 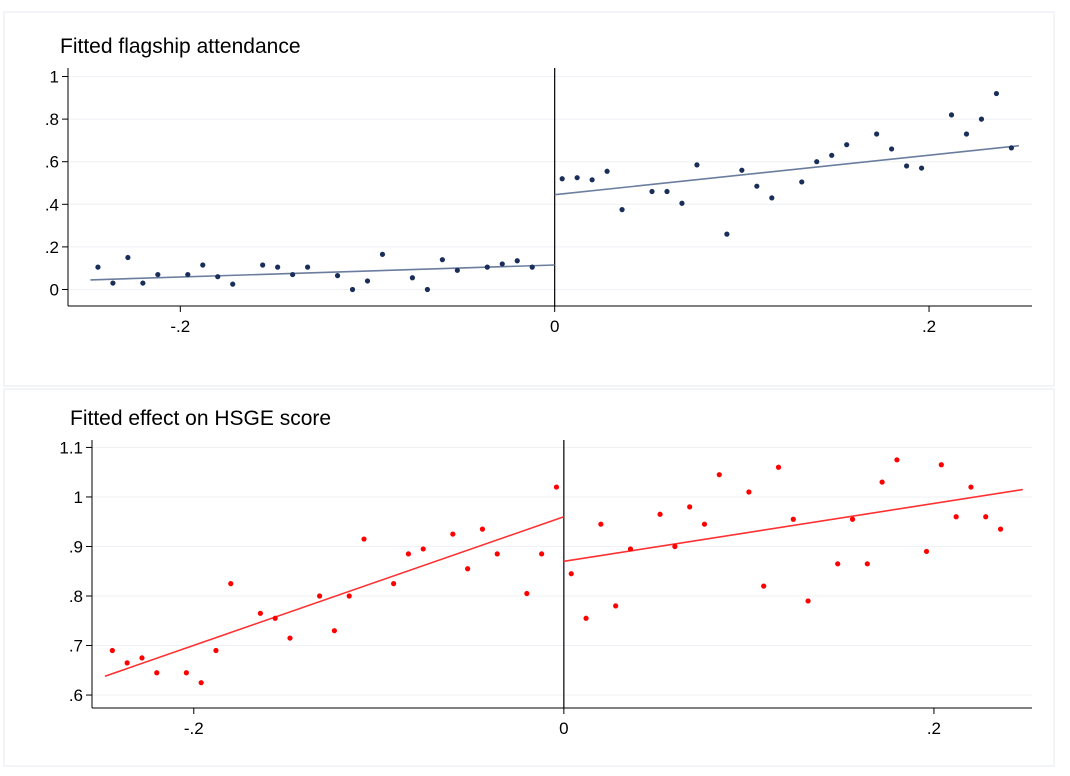 I want to click on y-tick-label: 1.1, so click(x=71, y=447).